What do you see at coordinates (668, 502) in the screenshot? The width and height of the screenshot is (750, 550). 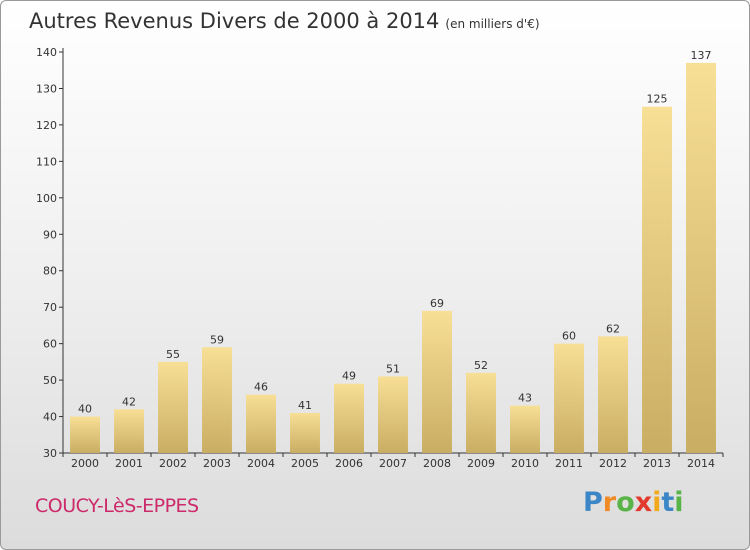 I see `logo-letter: t` at bounding box center [668, 502].